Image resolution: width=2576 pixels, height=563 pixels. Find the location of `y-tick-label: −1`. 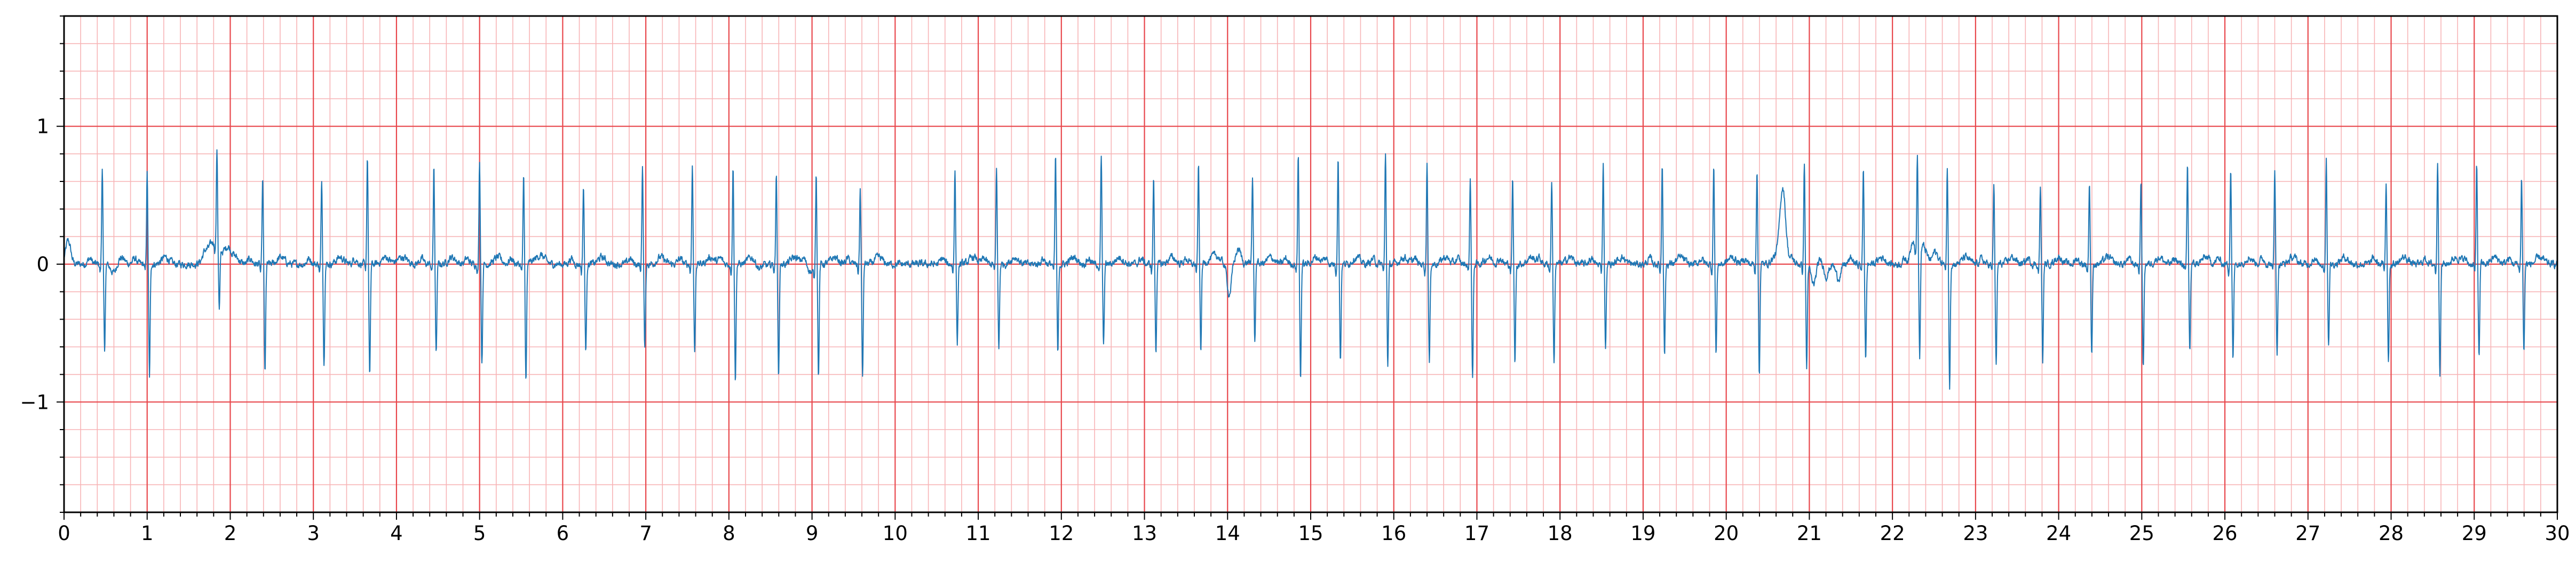

y-tick-label: −1 is located at coordinates (34, 402).